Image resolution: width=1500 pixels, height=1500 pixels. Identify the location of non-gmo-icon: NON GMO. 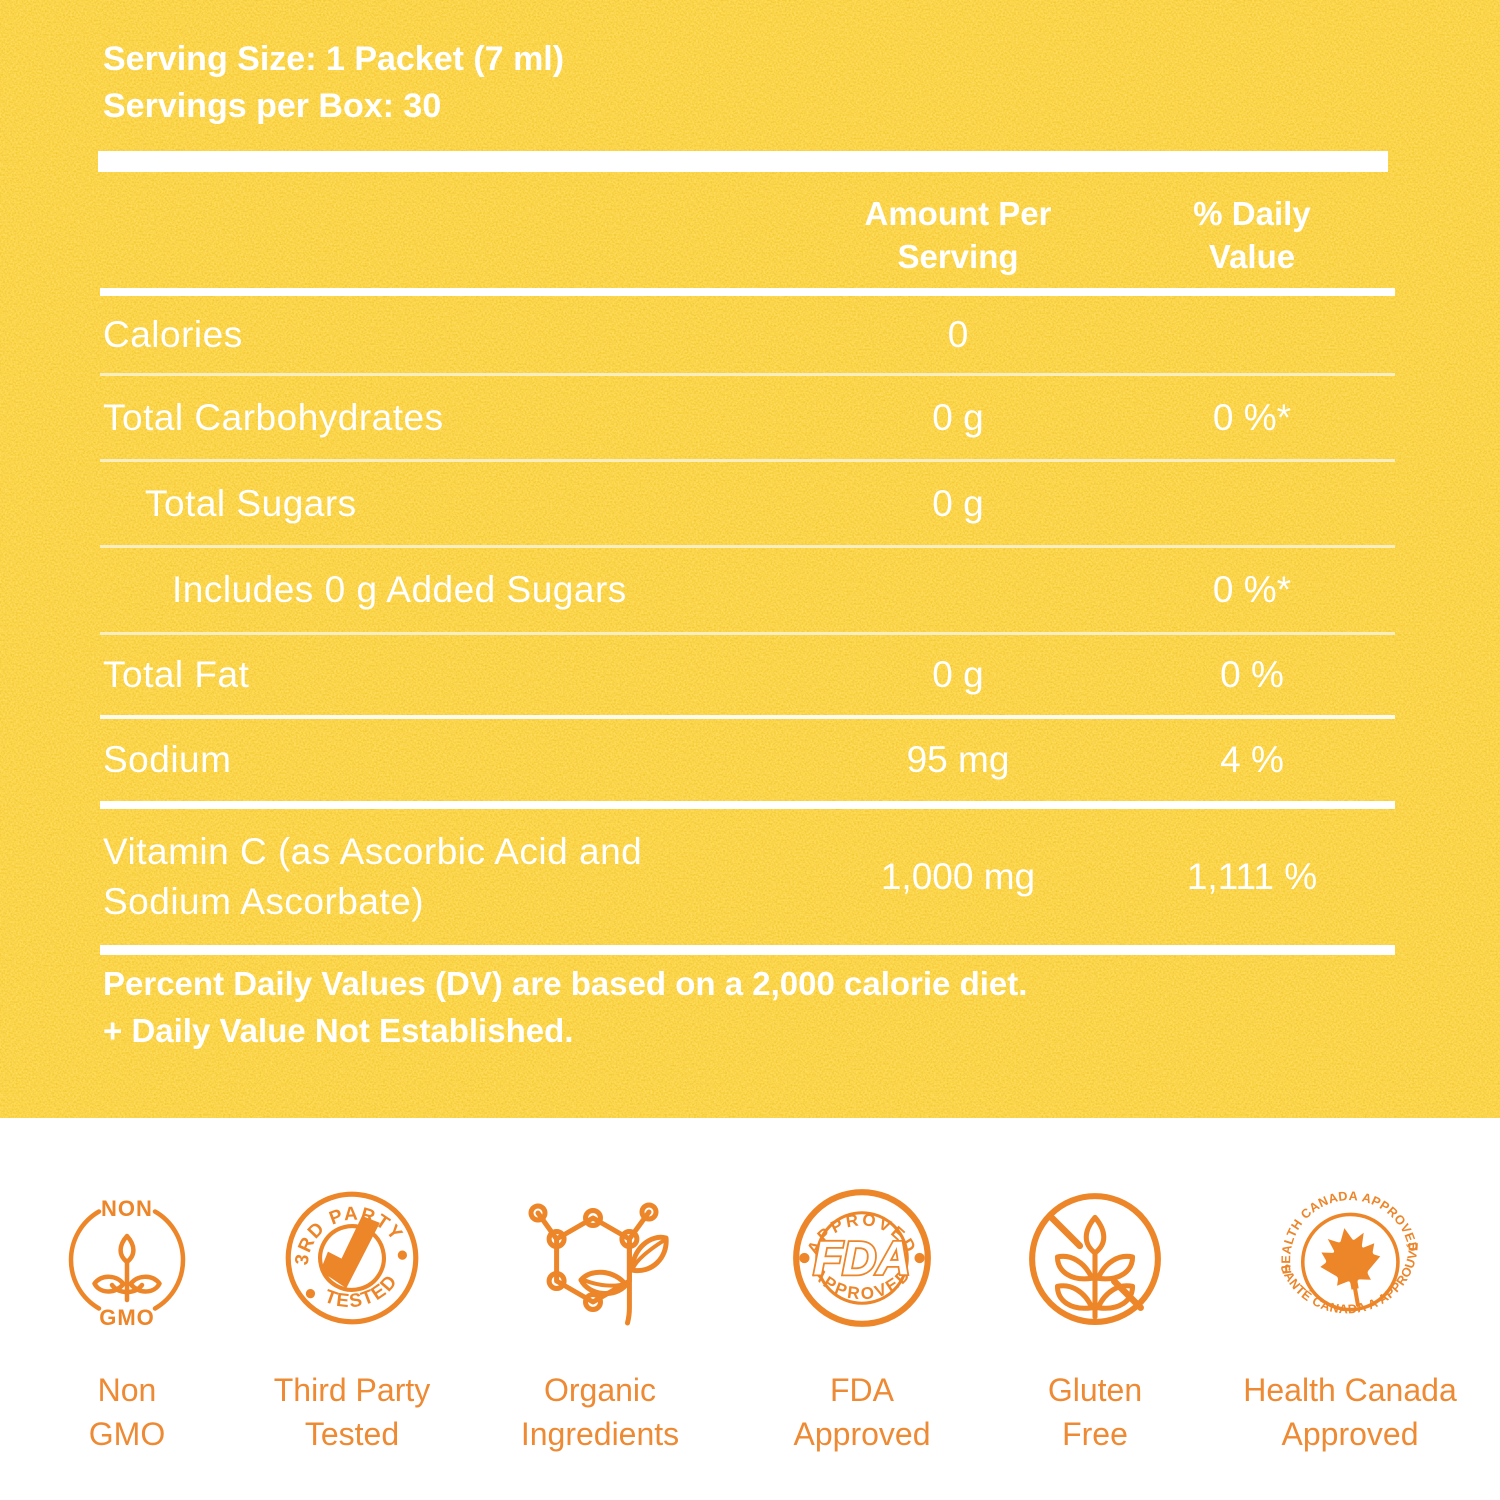
(127, 1262).